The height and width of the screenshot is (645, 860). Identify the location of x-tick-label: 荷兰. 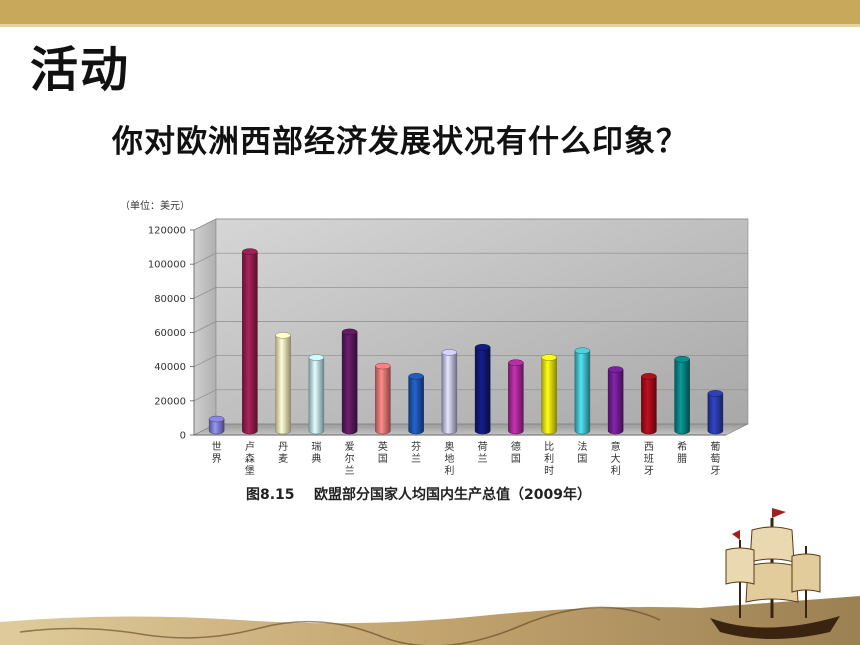
(483, 453).